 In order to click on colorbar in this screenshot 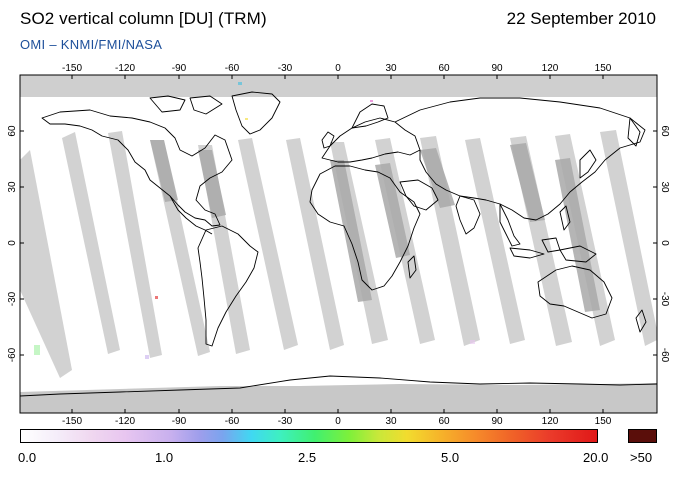, I will do `click(309, 436)`.